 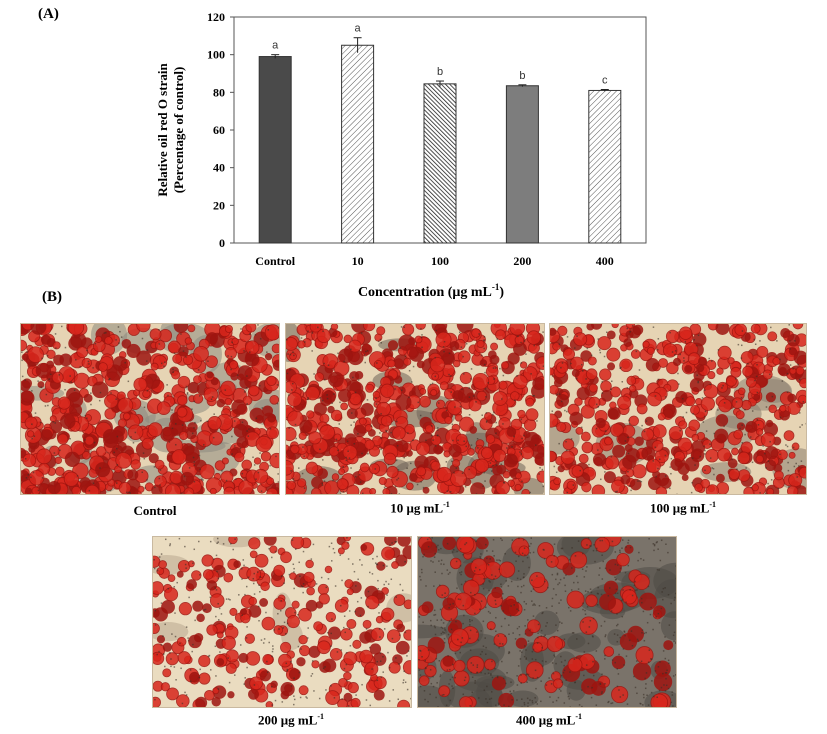 I want to click on x-axis: Control 10 100 200 400, so click(x=434, y=261).